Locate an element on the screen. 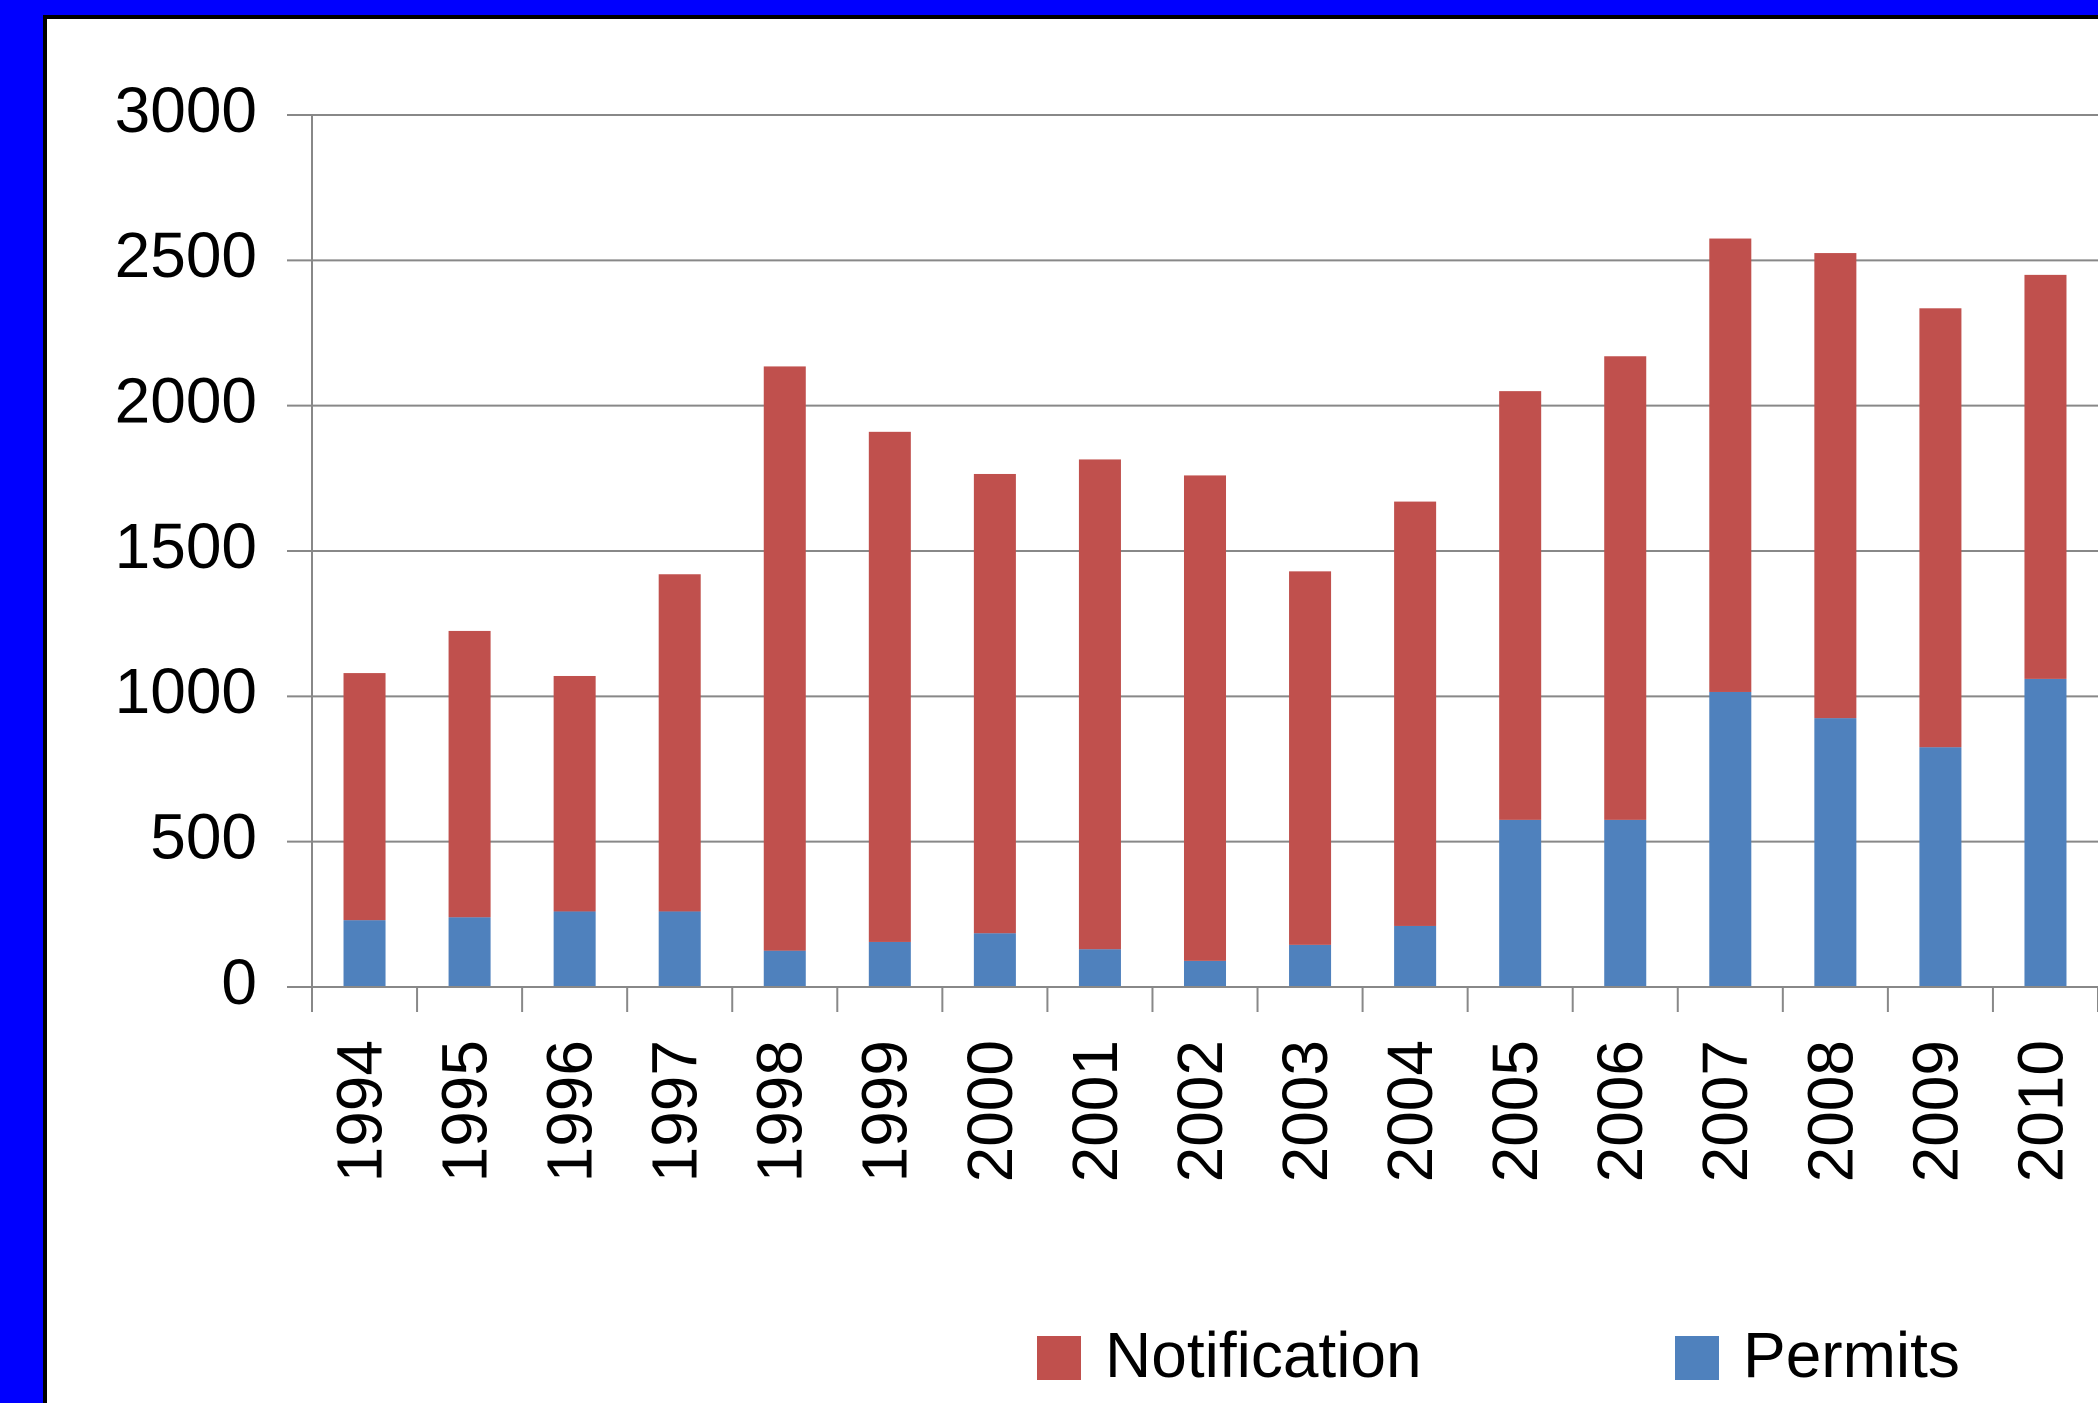 This screenshot has width=2098, height=1403. x-tick-label: 2007 is located at coordinates (1725, 1111).